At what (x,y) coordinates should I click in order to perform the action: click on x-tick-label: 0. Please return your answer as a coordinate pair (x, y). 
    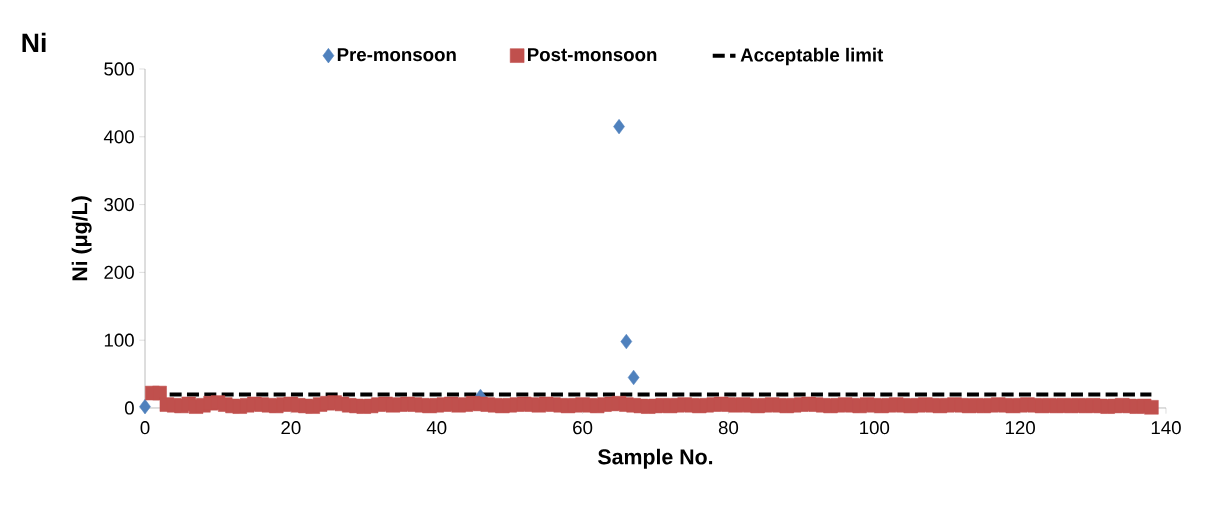
    Looking at the image, I should click on (145, 428).